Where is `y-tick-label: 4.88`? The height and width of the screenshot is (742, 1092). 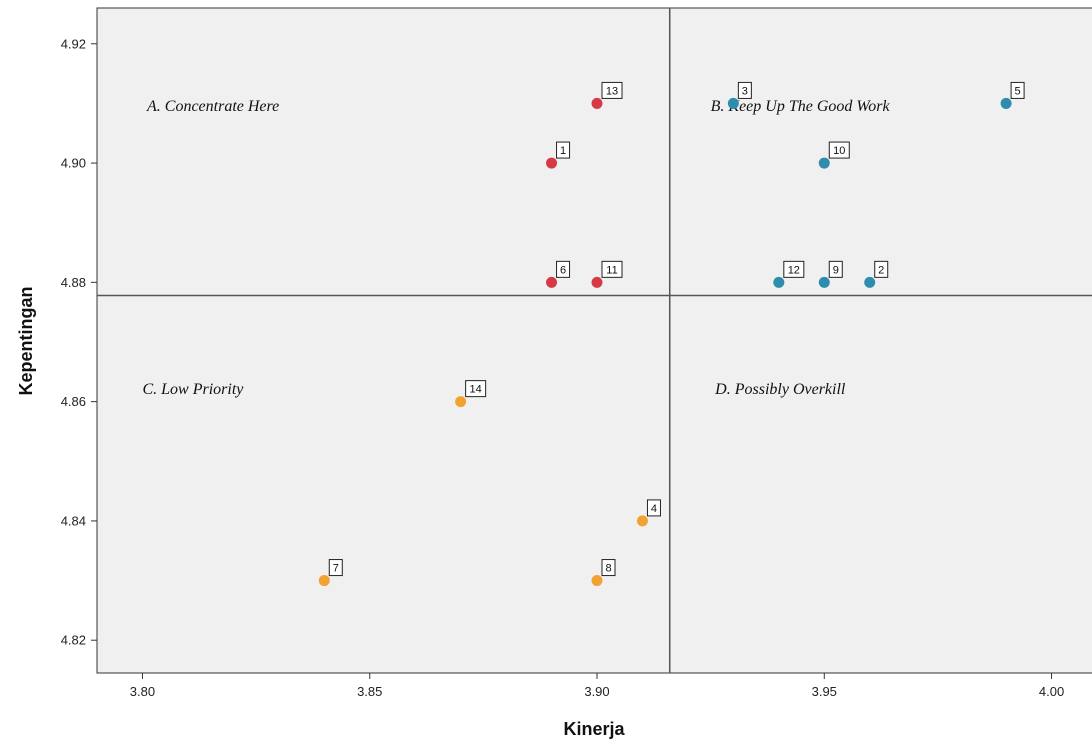 y-tick-label: 4.88 is located at coordinates (73, 282).